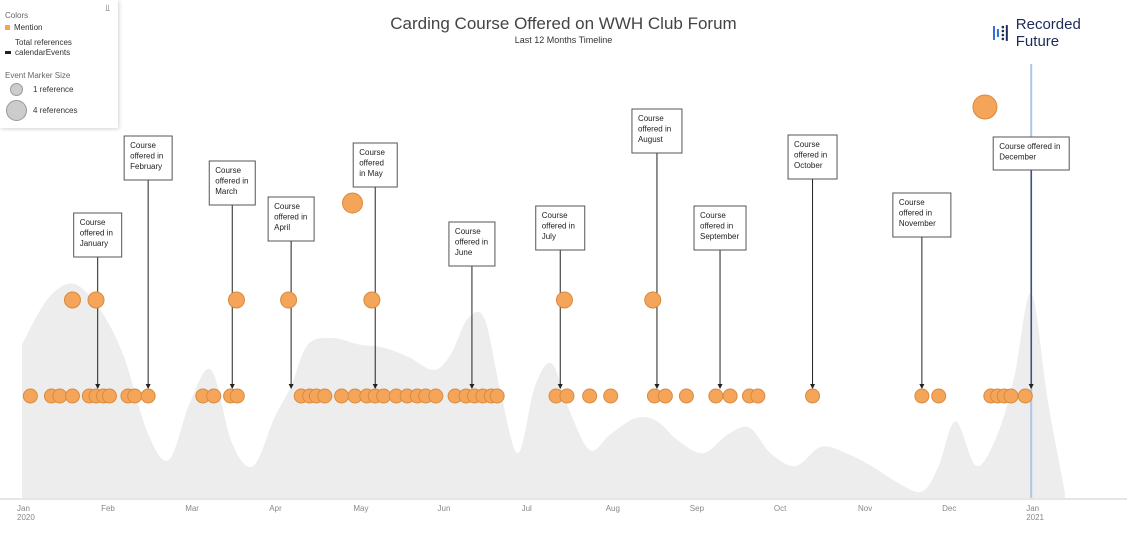 This screenshot has width=1127, height=555. Describe the element at coordinates (43, 52) in the screenshot. I see `legend-calendar-events-label: calendarEvents` at that location.